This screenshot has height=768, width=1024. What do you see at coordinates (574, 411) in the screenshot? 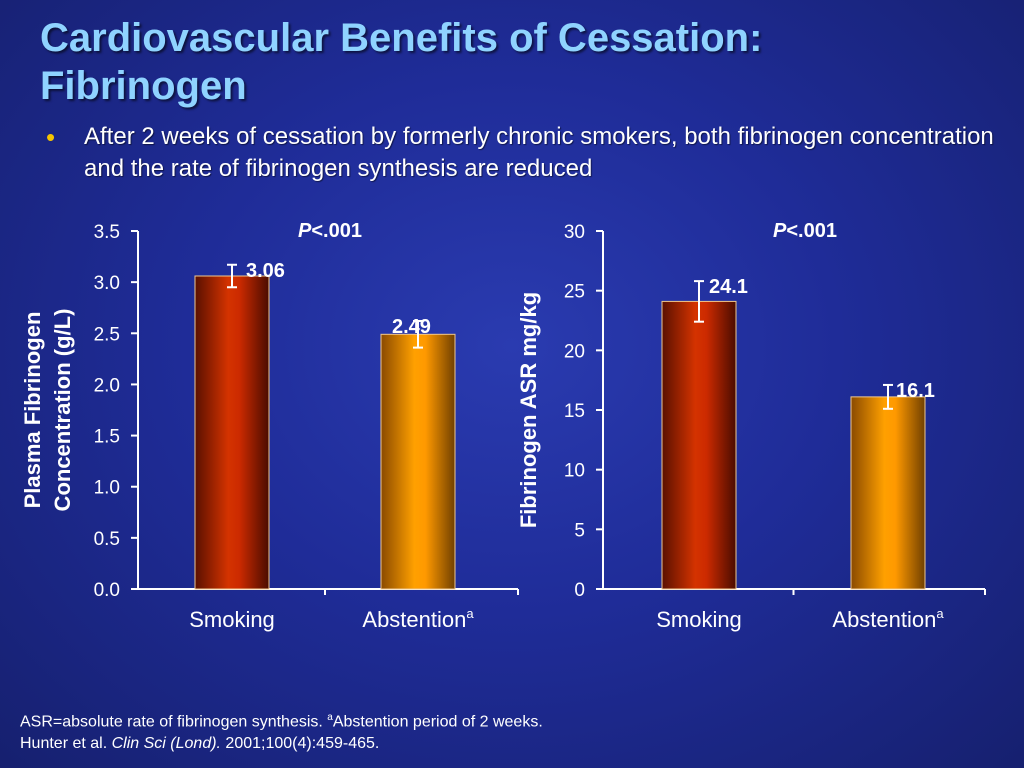
I see `y-tick-label: 15` at bounding box center [574, 411].